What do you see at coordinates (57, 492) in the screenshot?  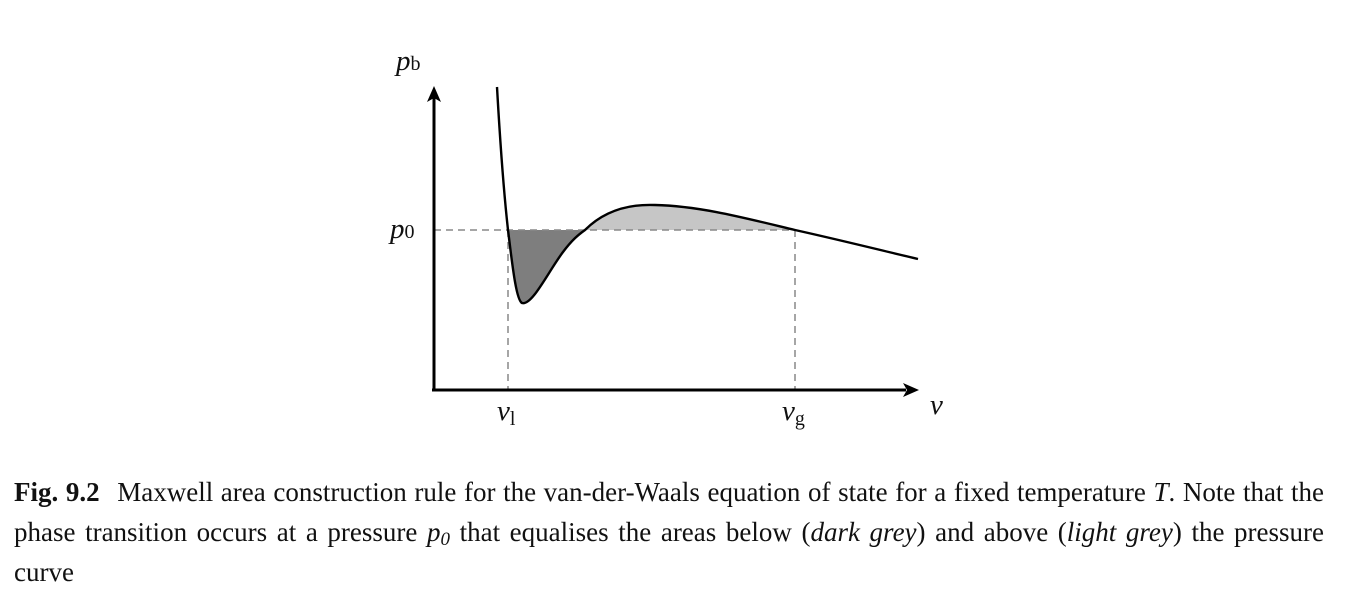 I see `figure-number: Fig. 9.2` at bounding box center [57, 492].